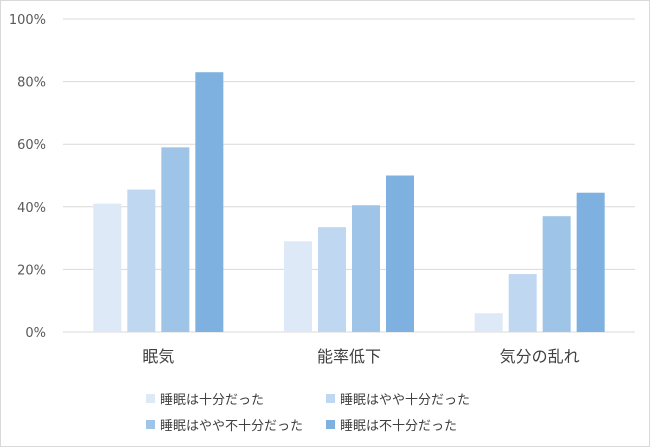 The width and height of the screenshot is (650, 448). Describe the element at coordinates (27, 177) in the screenshot. I see `y-axis-ticks: 0% 20% 40% 60% 80% 100%` at that location.